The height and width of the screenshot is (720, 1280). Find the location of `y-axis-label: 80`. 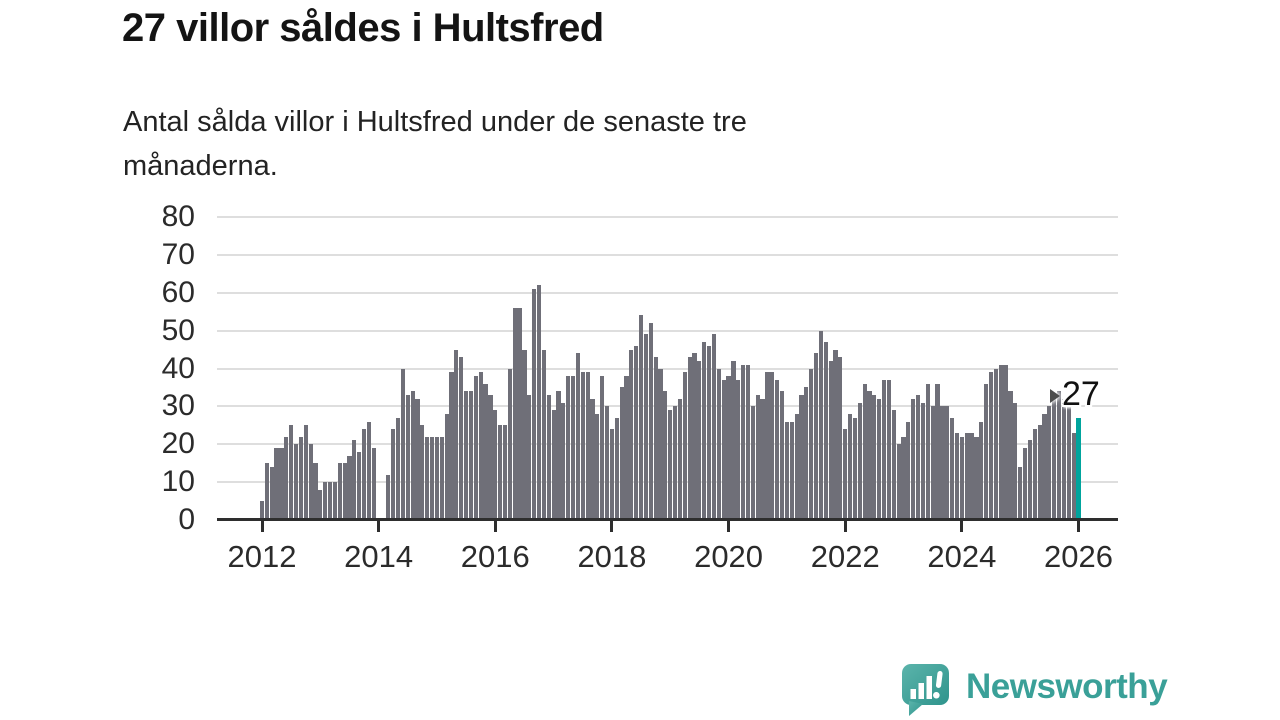

y-axis-label: 80 is located at coordinates (178, 216).